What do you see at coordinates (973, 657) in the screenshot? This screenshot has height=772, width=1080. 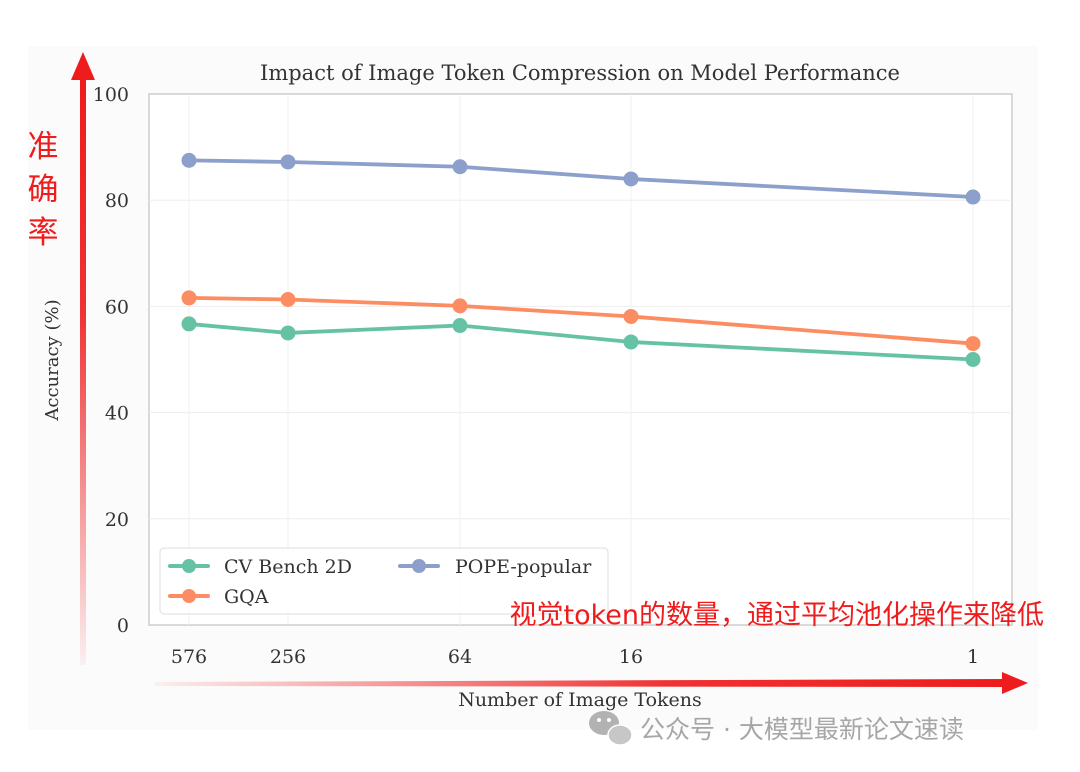 I see `x-tick-label-1: 1` at bounding box center [973, 657].